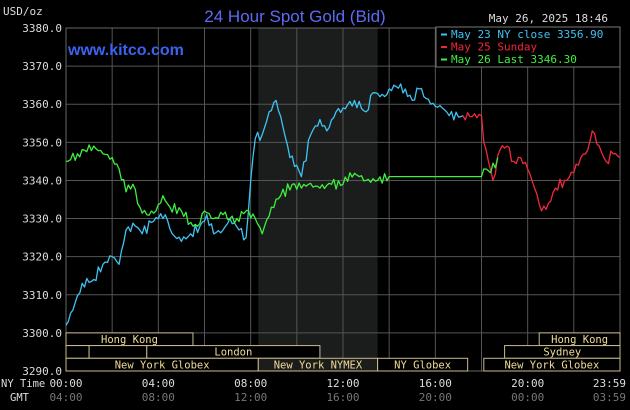 Image resolution: width=630 pixels, height=410 pixels. I want to click on session-bar: New York NYMEX, so click(318, 364).